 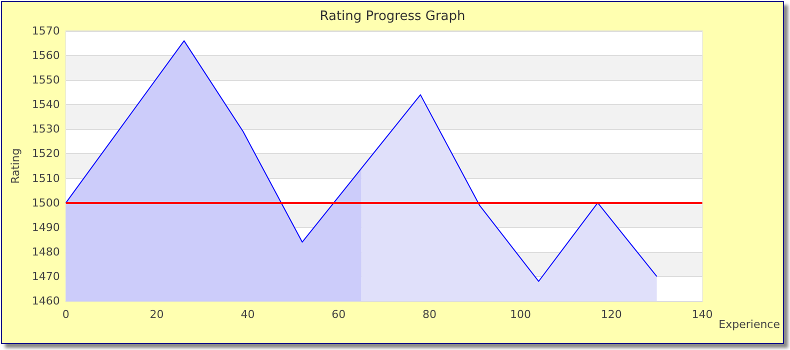 I want to click on y-tick-label: 1530, so click(x=46, y=129).